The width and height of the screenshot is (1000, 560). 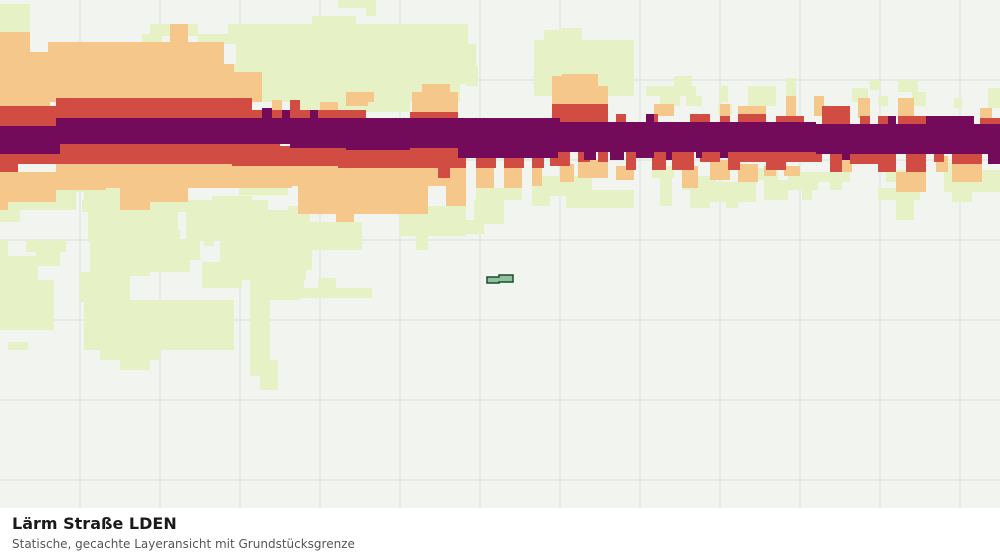 I want to click on parcel-polygon, so click(x=500, y=279).